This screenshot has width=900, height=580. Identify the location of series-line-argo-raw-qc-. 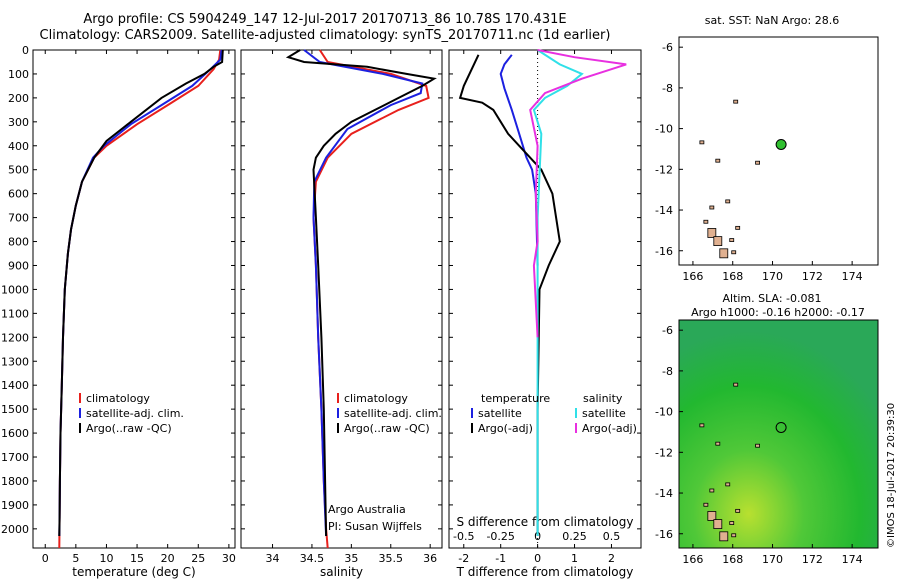
(361, 293).